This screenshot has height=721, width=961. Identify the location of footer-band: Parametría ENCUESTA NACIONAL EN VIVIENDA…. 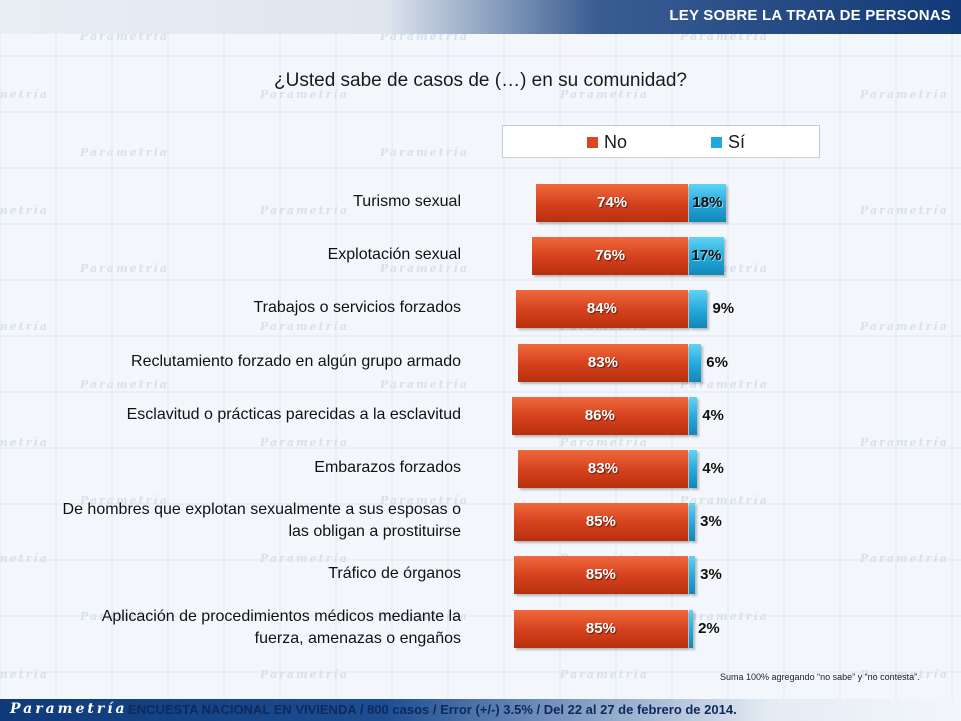
(480, 710).